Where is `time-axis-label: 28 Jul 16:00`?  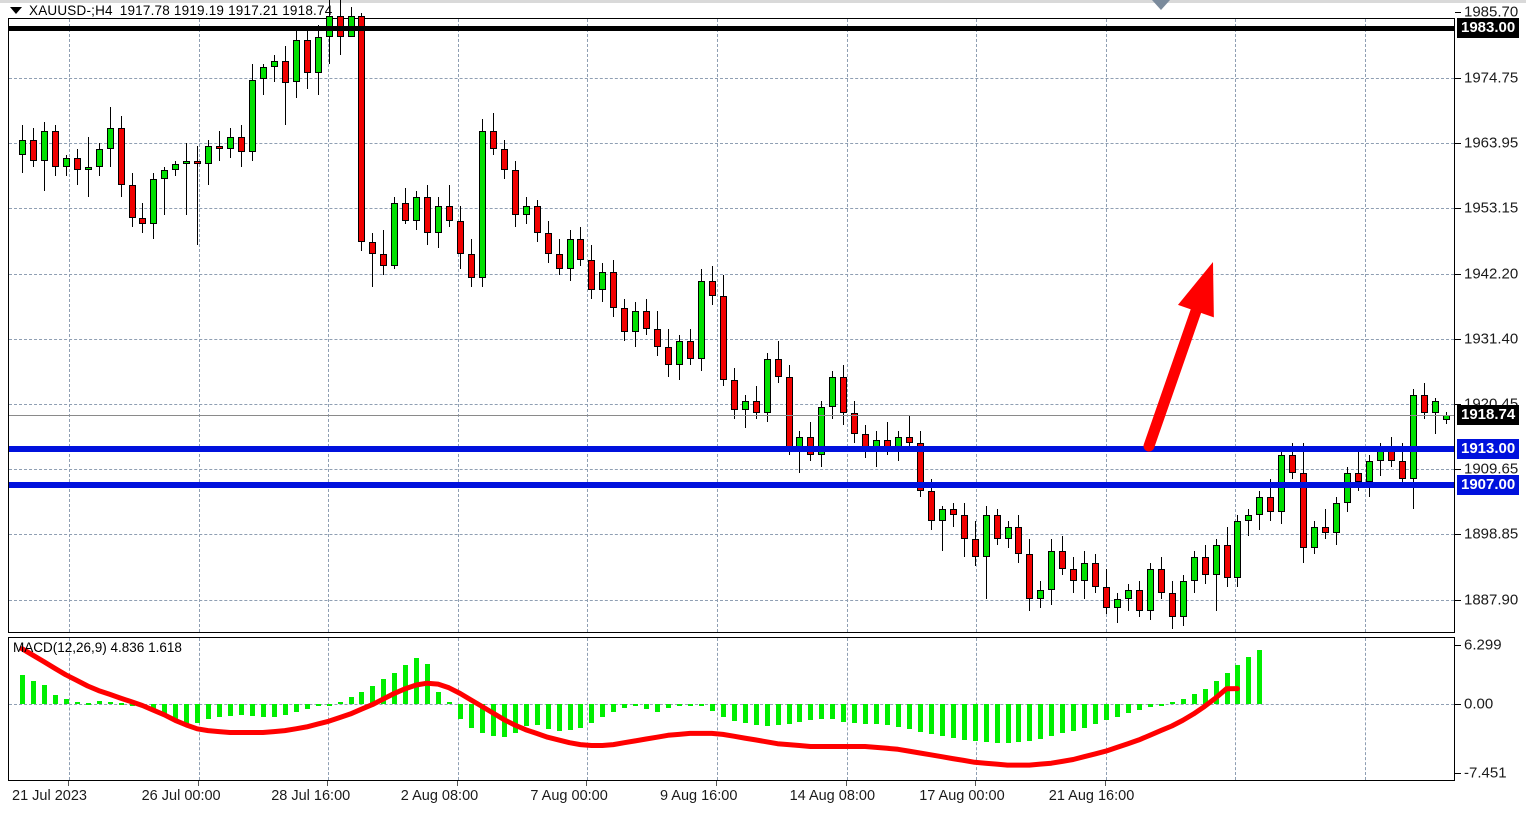
time-axis-label: 28 Jul 16:00 is located at coordinates (311, 796).